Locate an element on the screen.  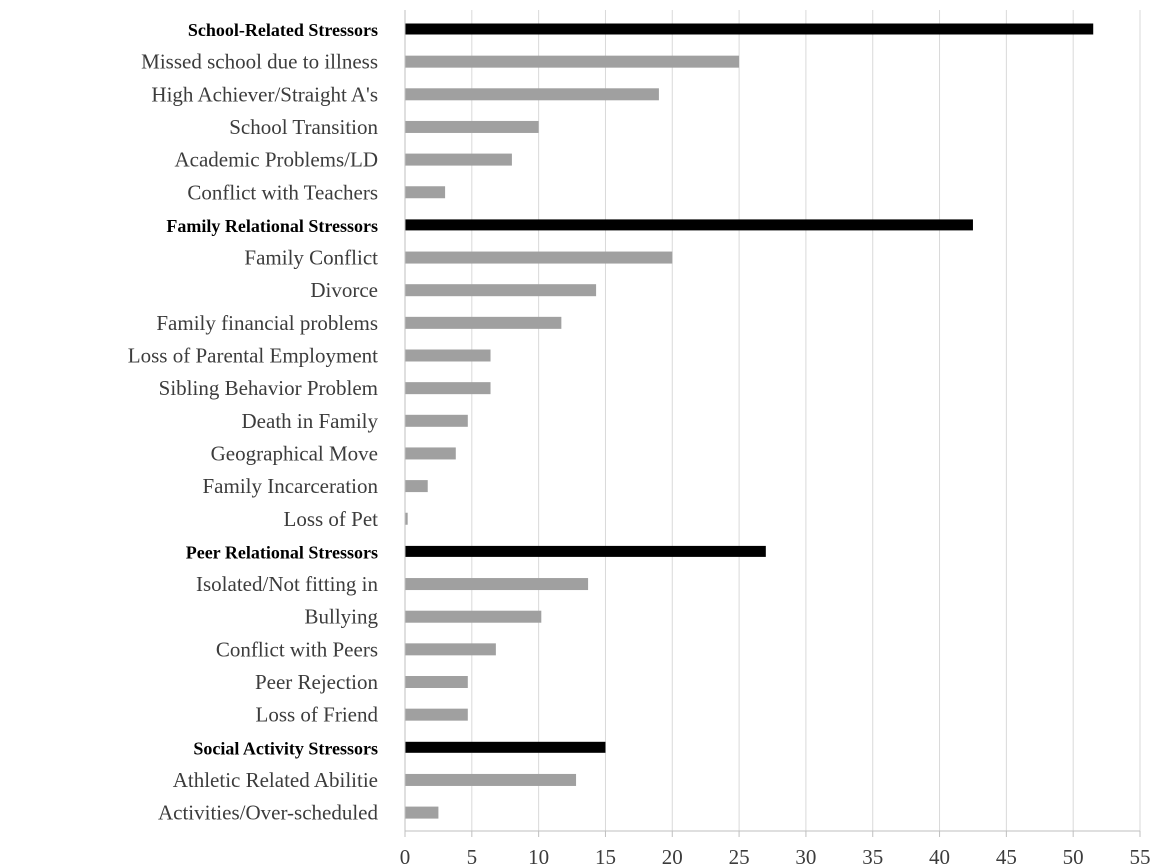
category-label: Athletic Related Abilitie is located at coordinates (275, 780).